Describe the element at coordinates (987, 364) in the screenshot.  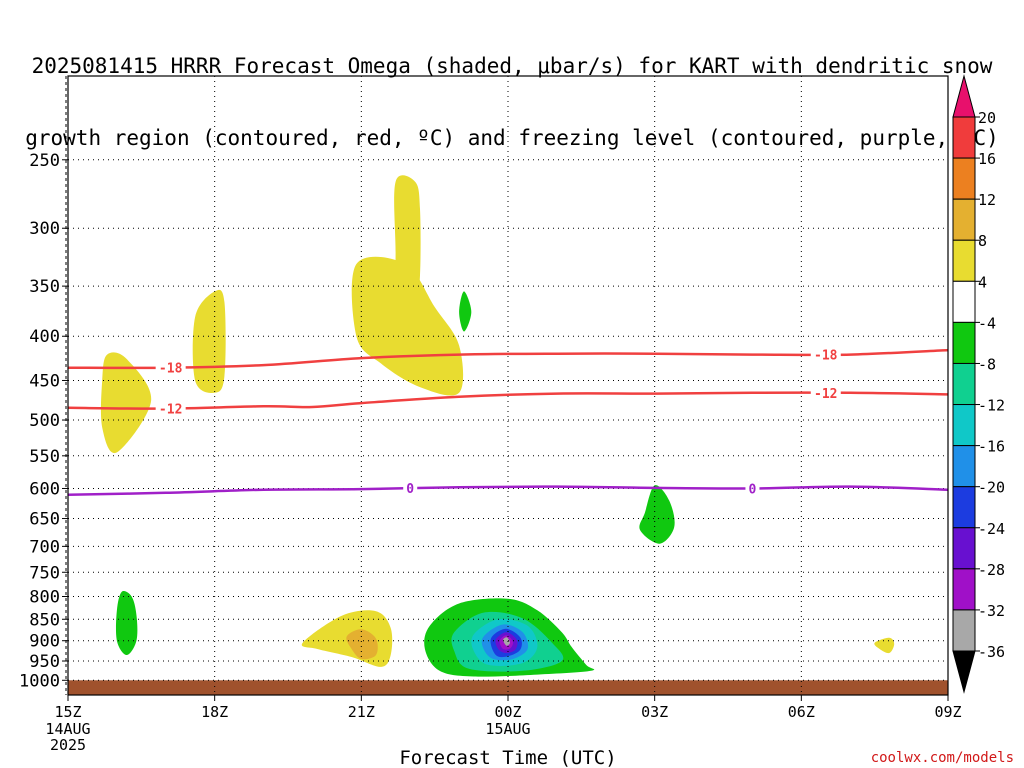
I see `colorbar-label-6: -8` at that location.